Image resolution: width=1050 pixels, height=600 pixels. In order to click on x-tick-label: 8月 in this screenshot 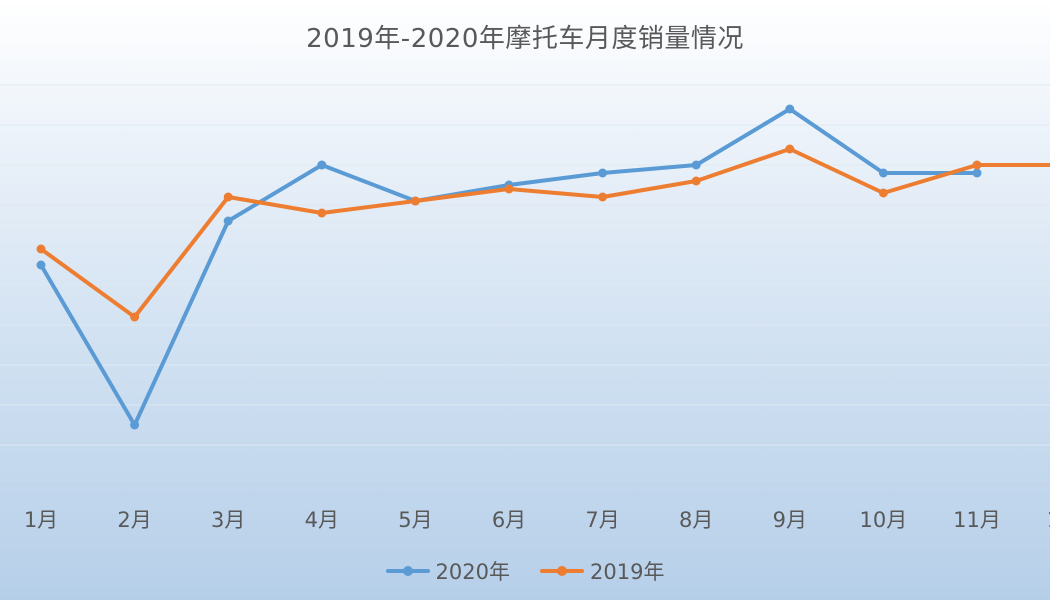, I will do `click(696, 520)`.